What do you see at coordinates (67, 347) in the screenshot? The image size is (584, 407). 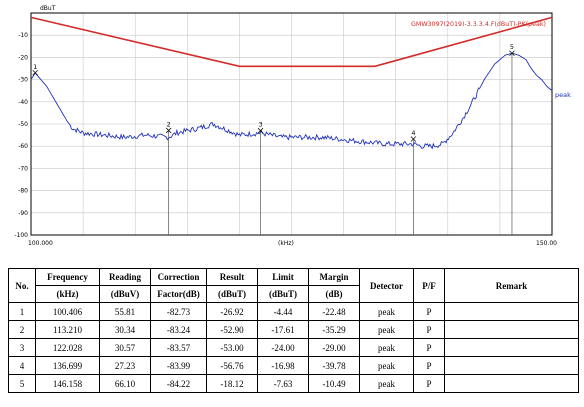 I see `table-cell: 122.028` at bounding box center [67, 347].